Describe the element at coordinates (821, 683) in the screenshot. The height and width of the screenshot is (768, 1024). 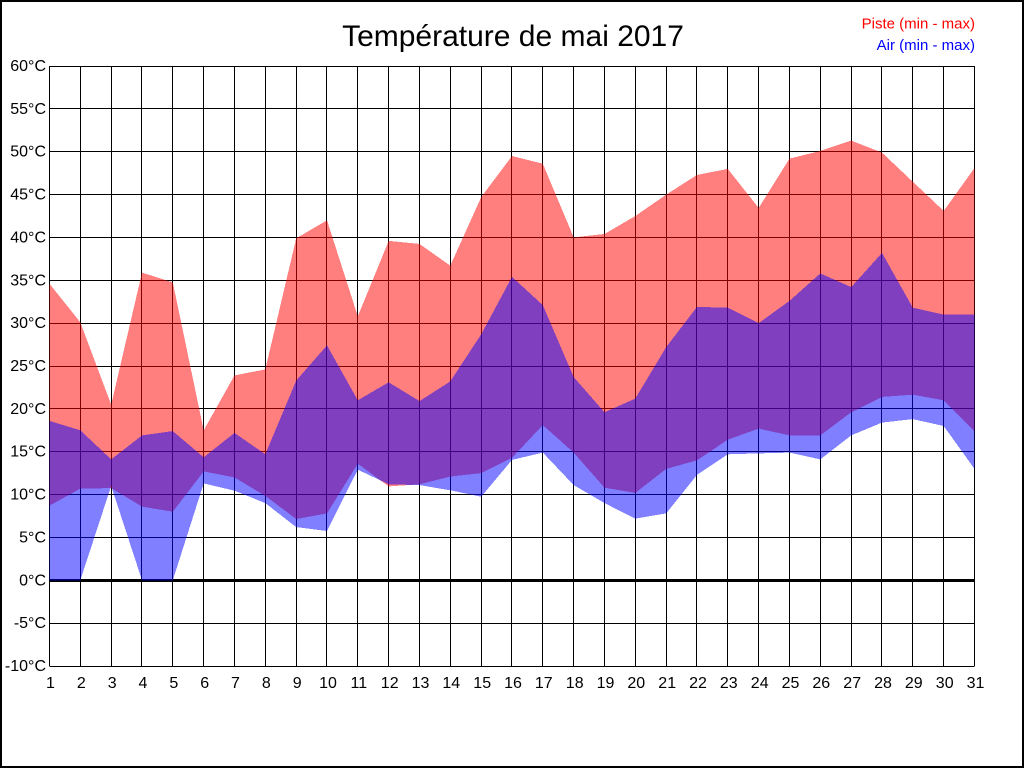
I see `svg-text: 26` at that location.